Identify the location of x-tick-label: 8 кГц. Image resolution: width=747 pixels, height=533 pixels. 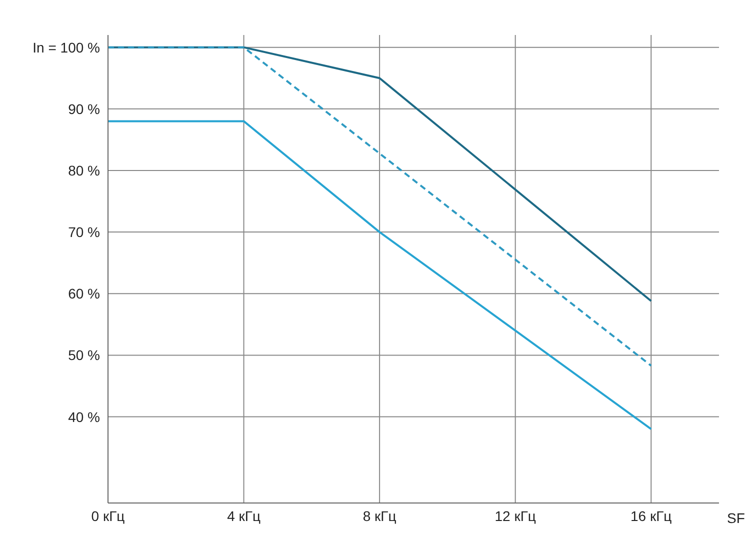
(379, 516).